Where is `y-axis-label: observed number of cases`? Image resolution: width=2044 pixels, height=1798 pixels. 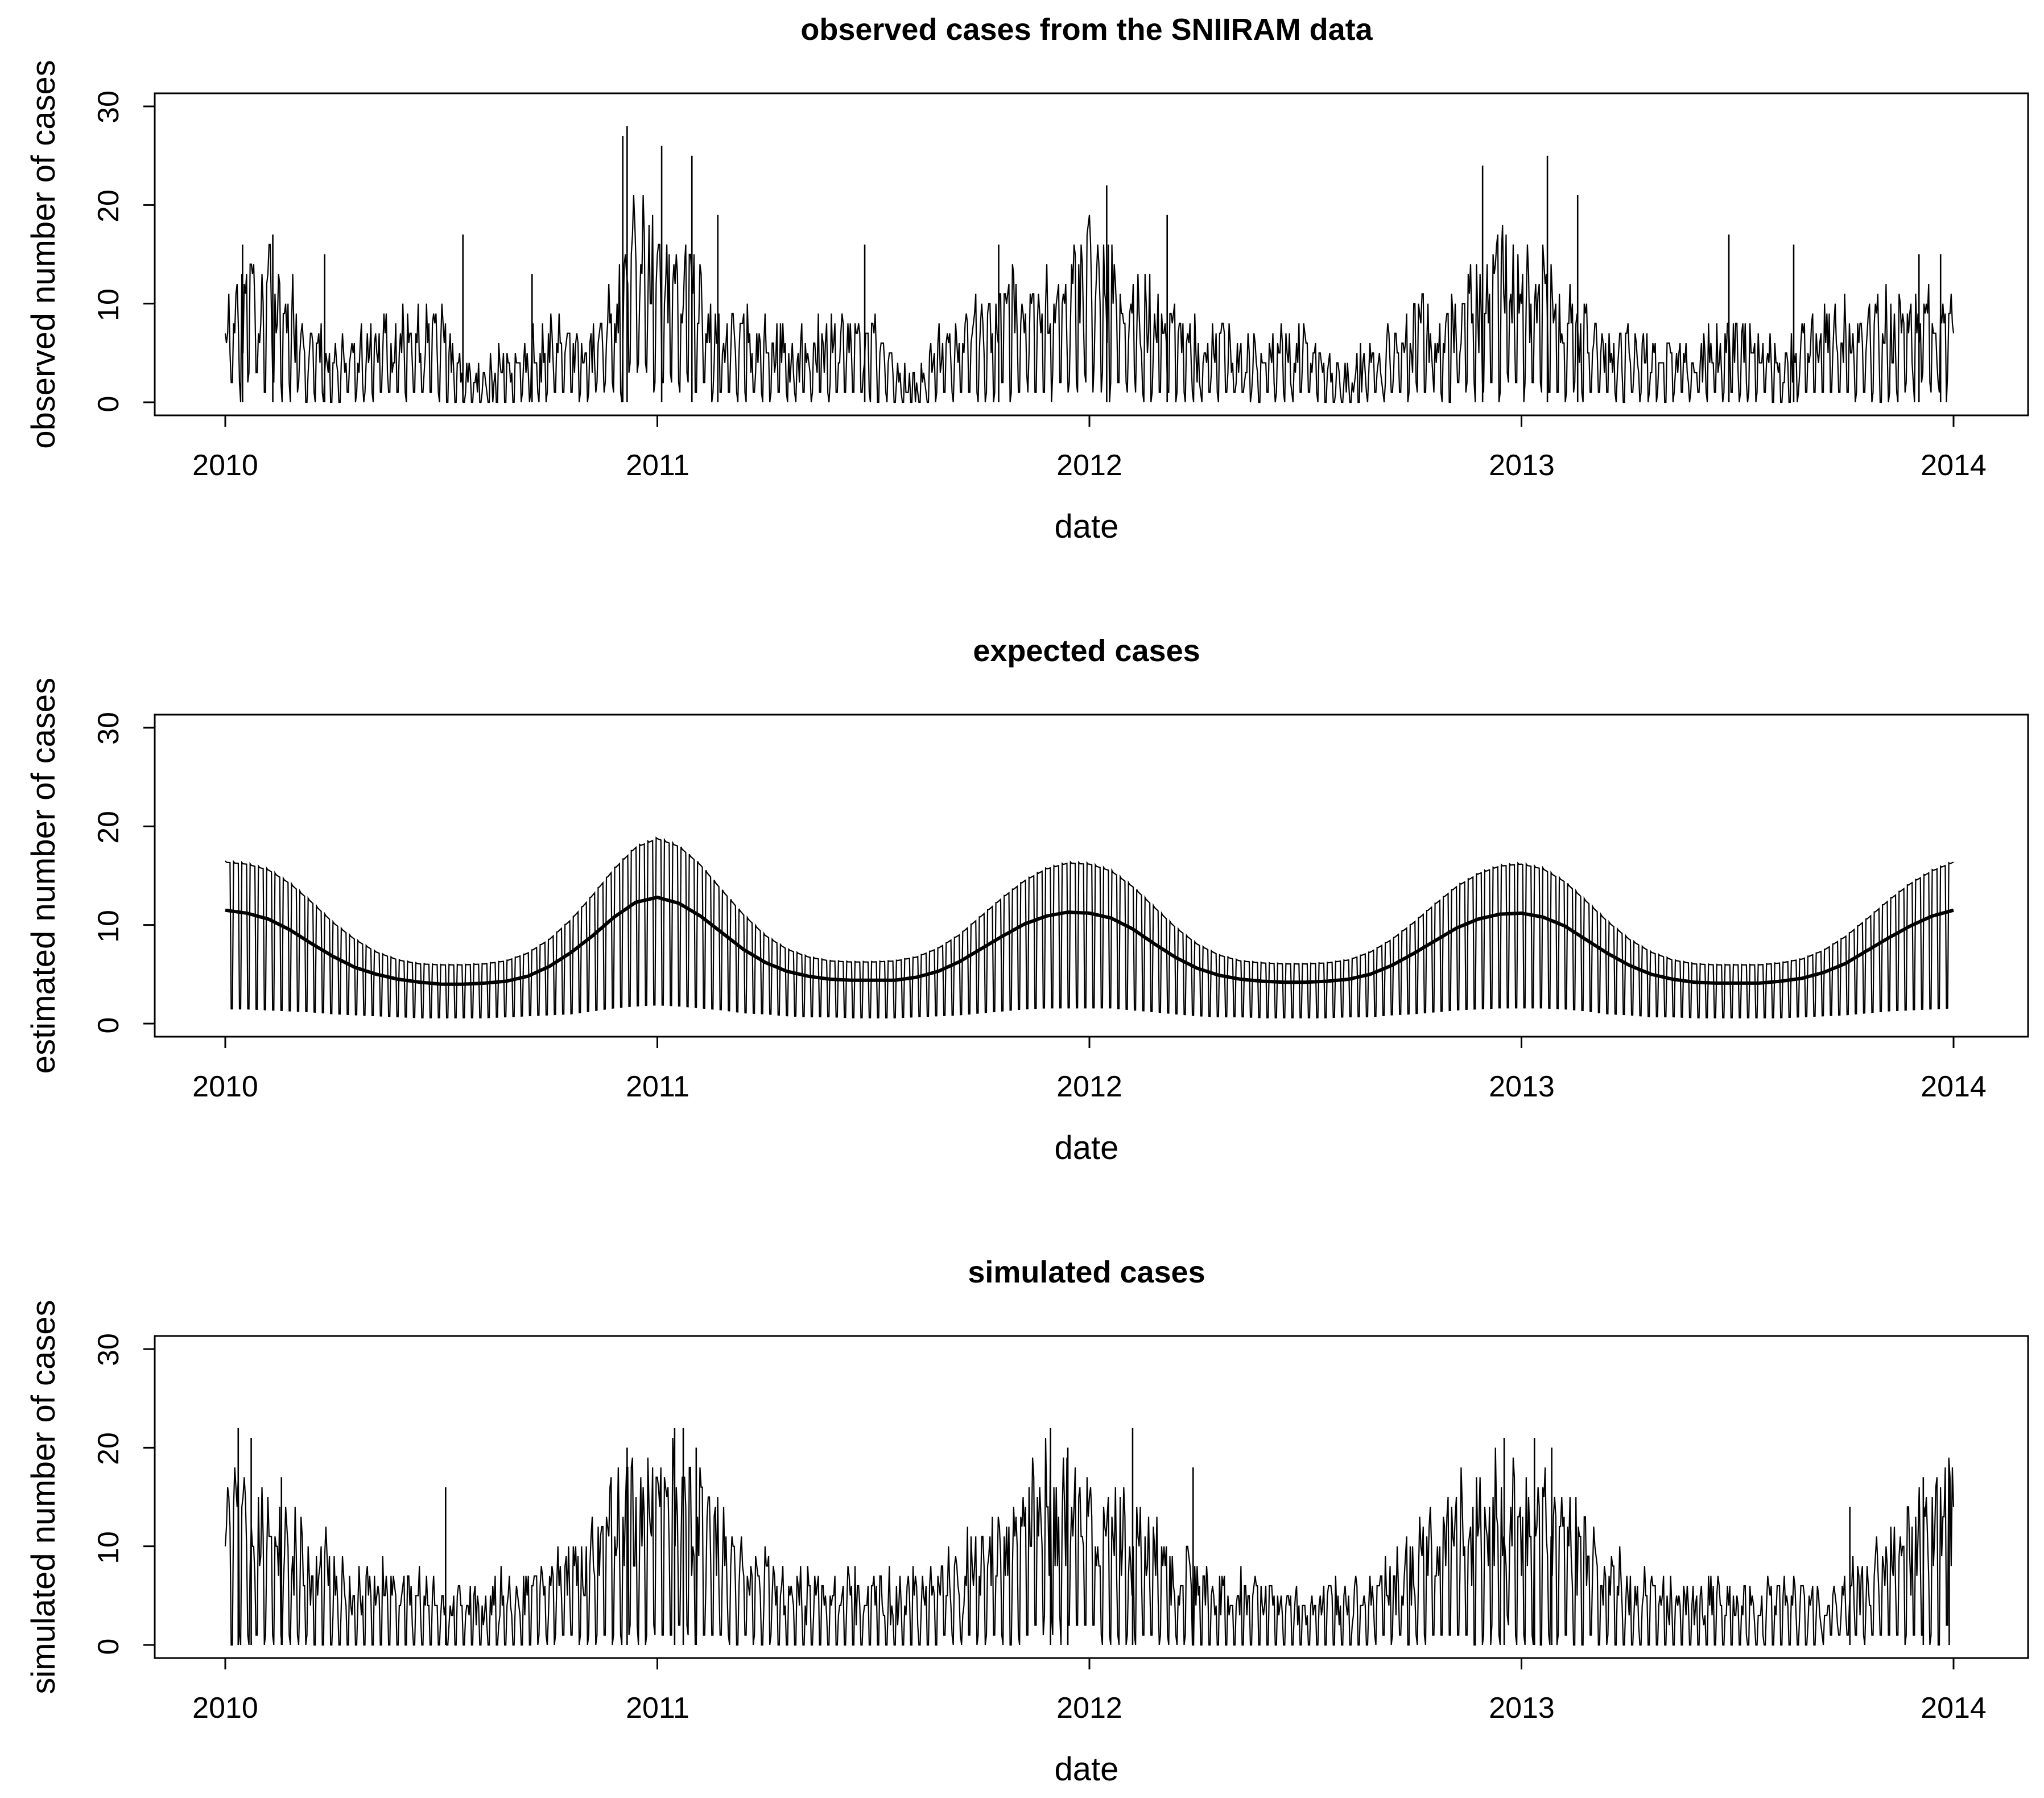
y-axis-label: observed number of cases is located at coordinates (43, 254).